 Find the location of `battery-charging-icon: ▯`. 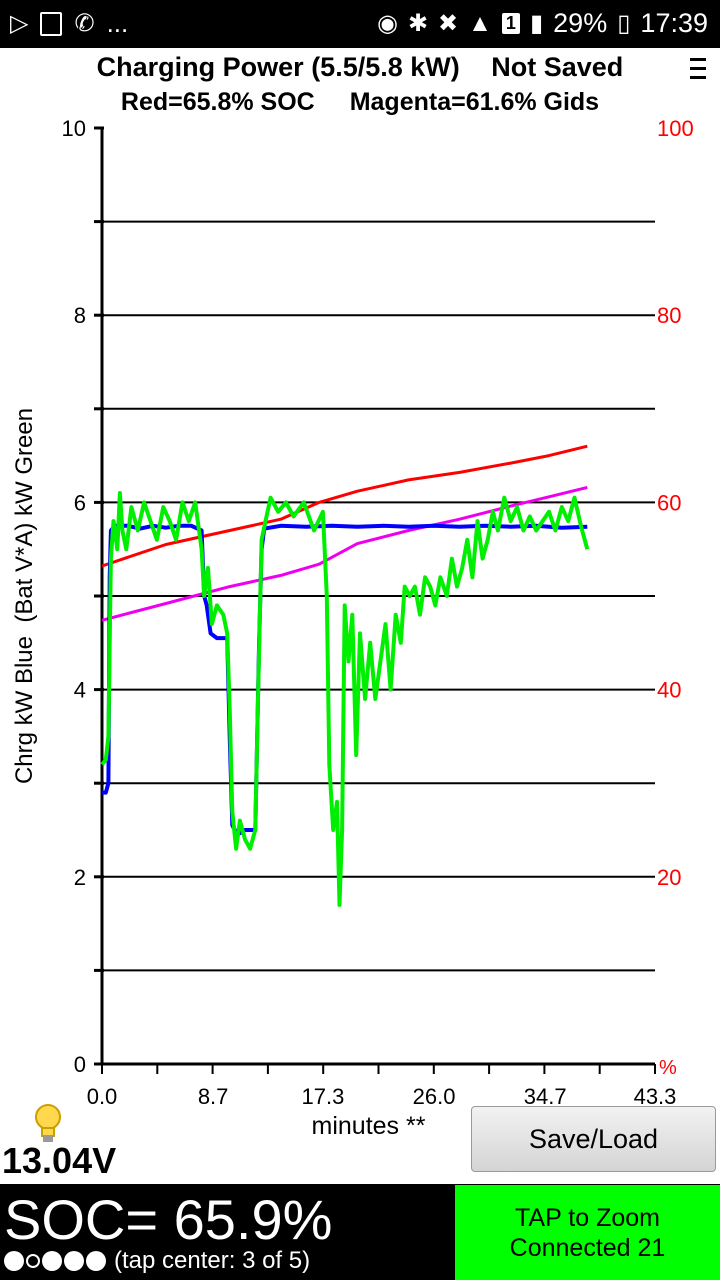

battery-charging-icon: ▯ is located at coordinates (624, 23).